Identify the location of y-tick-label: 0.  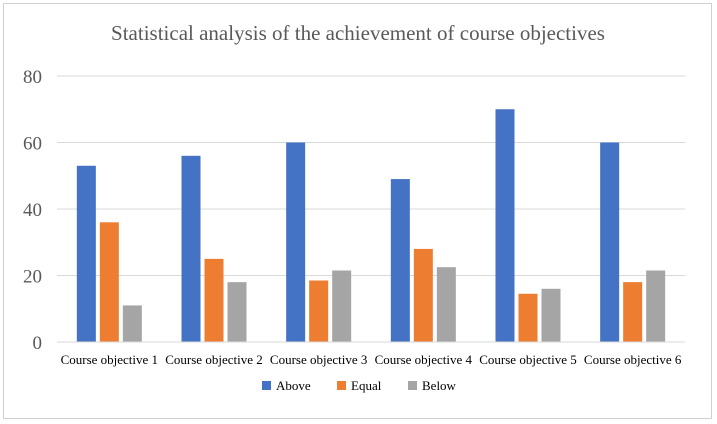
(38, 343).